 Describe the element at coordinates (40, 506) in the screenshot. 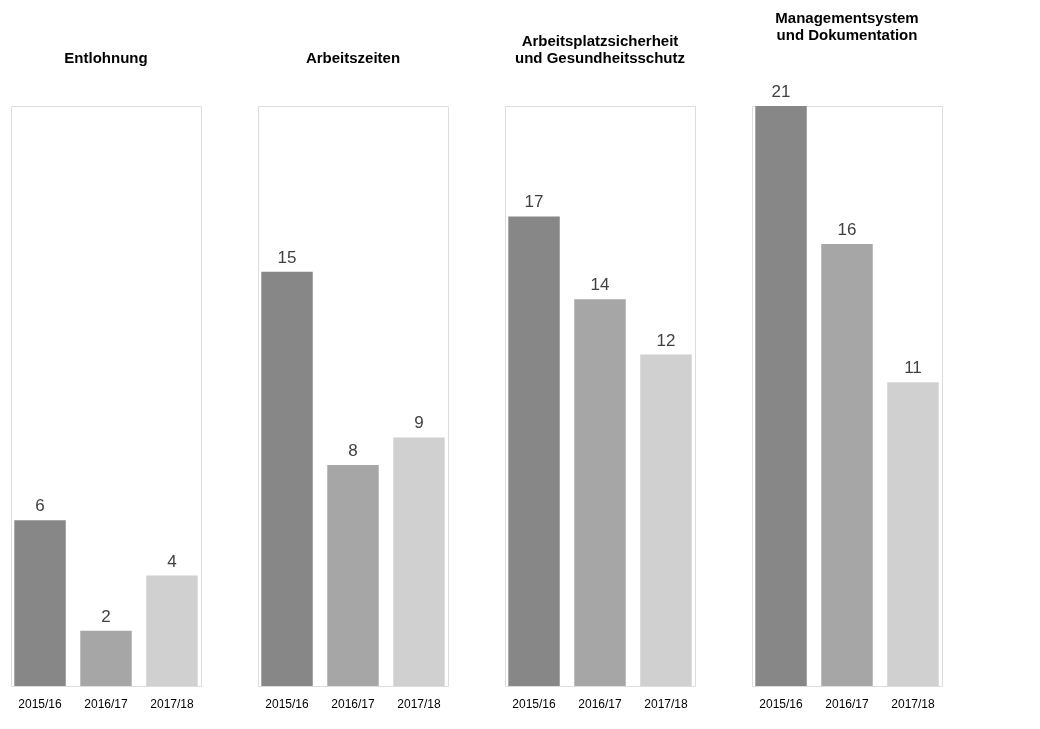

I see `data-label: 6` at that location.